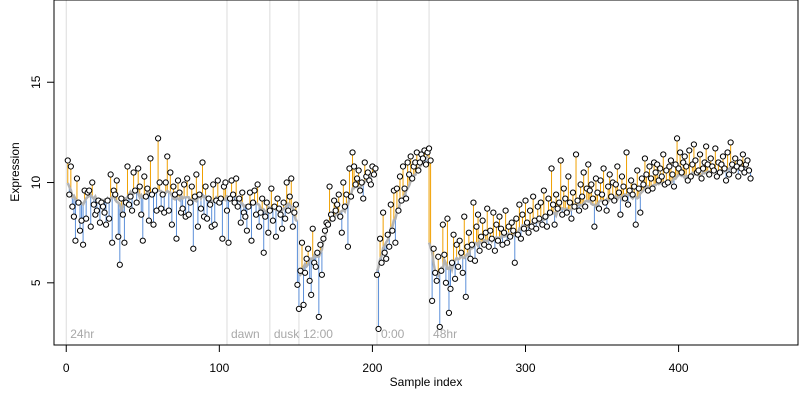  Describe the element at coordinates (426, 382) in the screenshot. I see `x-axis-label: Sample index` at that location.